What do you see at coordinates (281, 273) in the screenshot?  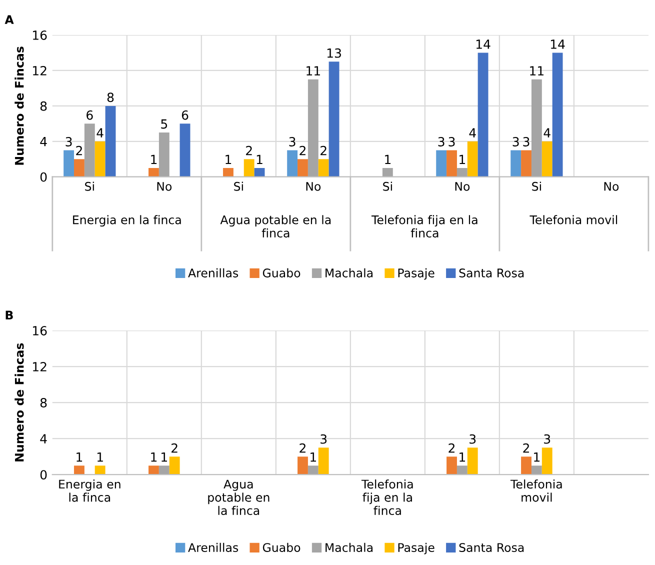 I see `legend-label: Guabo` at bounding box center [281, 273].